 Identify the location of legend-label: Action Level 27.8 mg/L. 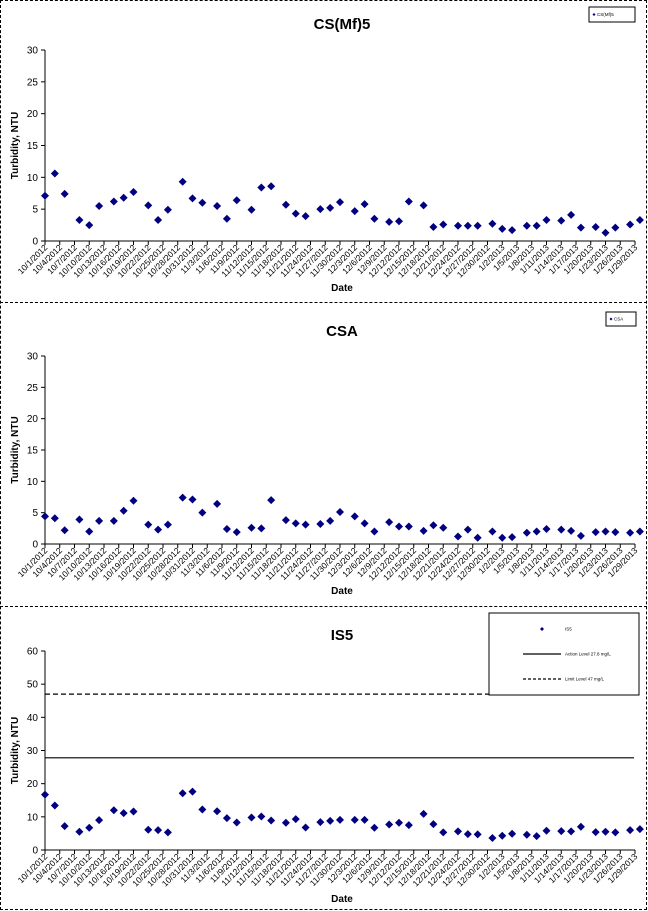
(588, 654).